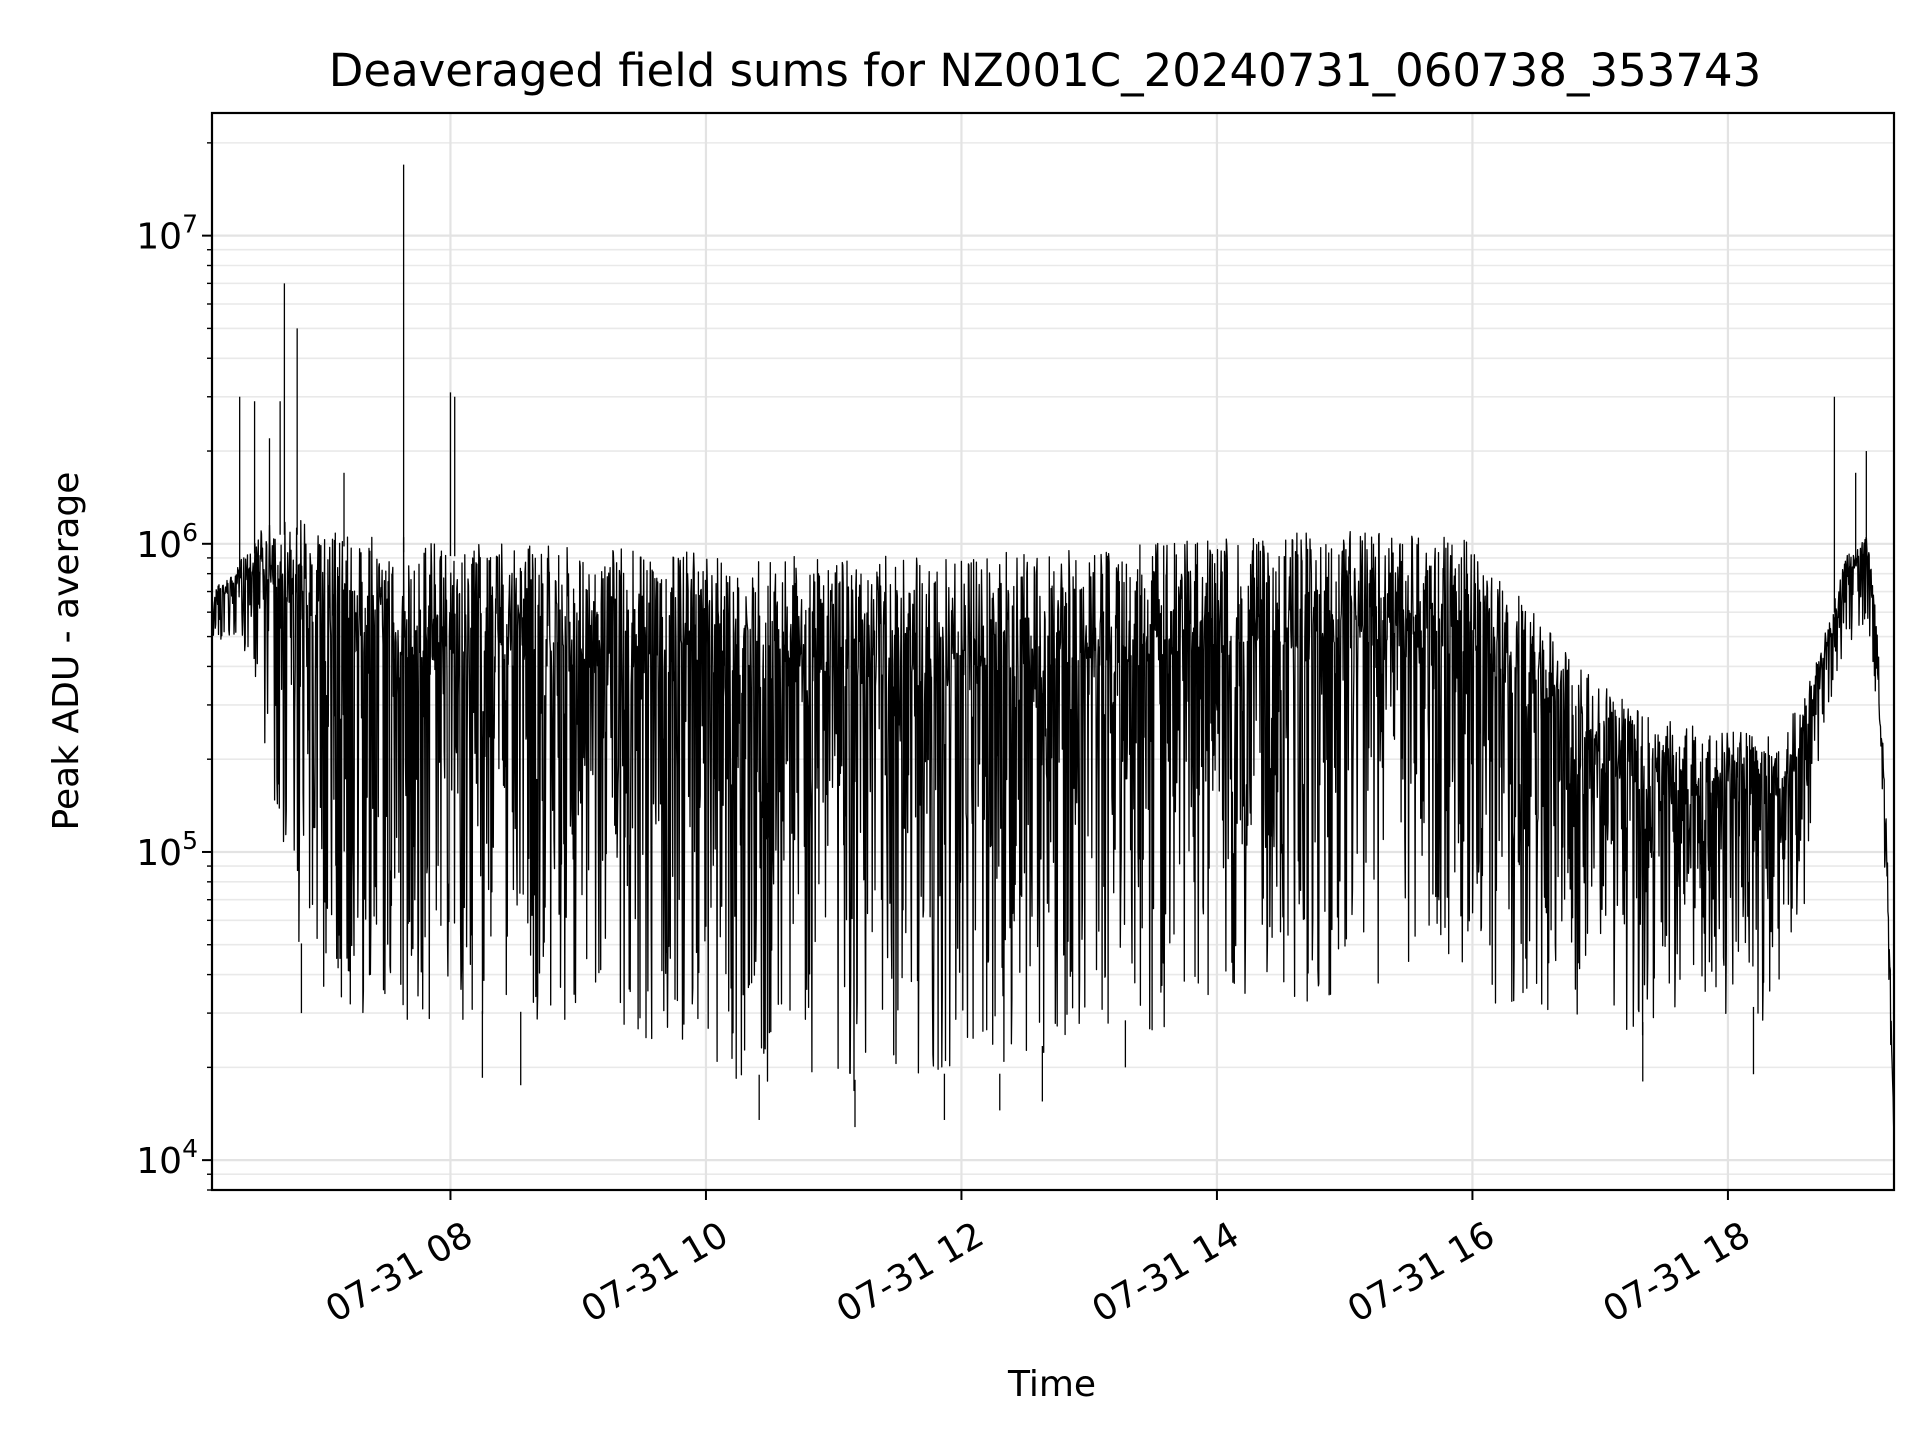 The image size is (1920, 1440). I want to click on x-axis-label: Time, so click(1051, 1384).